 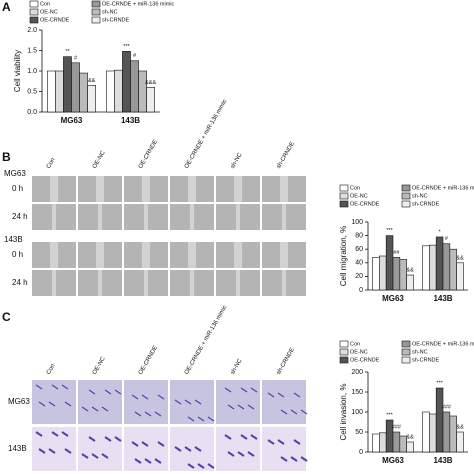 I want to click on y-axis-label: Cell migration, %, so click(x=343, y=256).